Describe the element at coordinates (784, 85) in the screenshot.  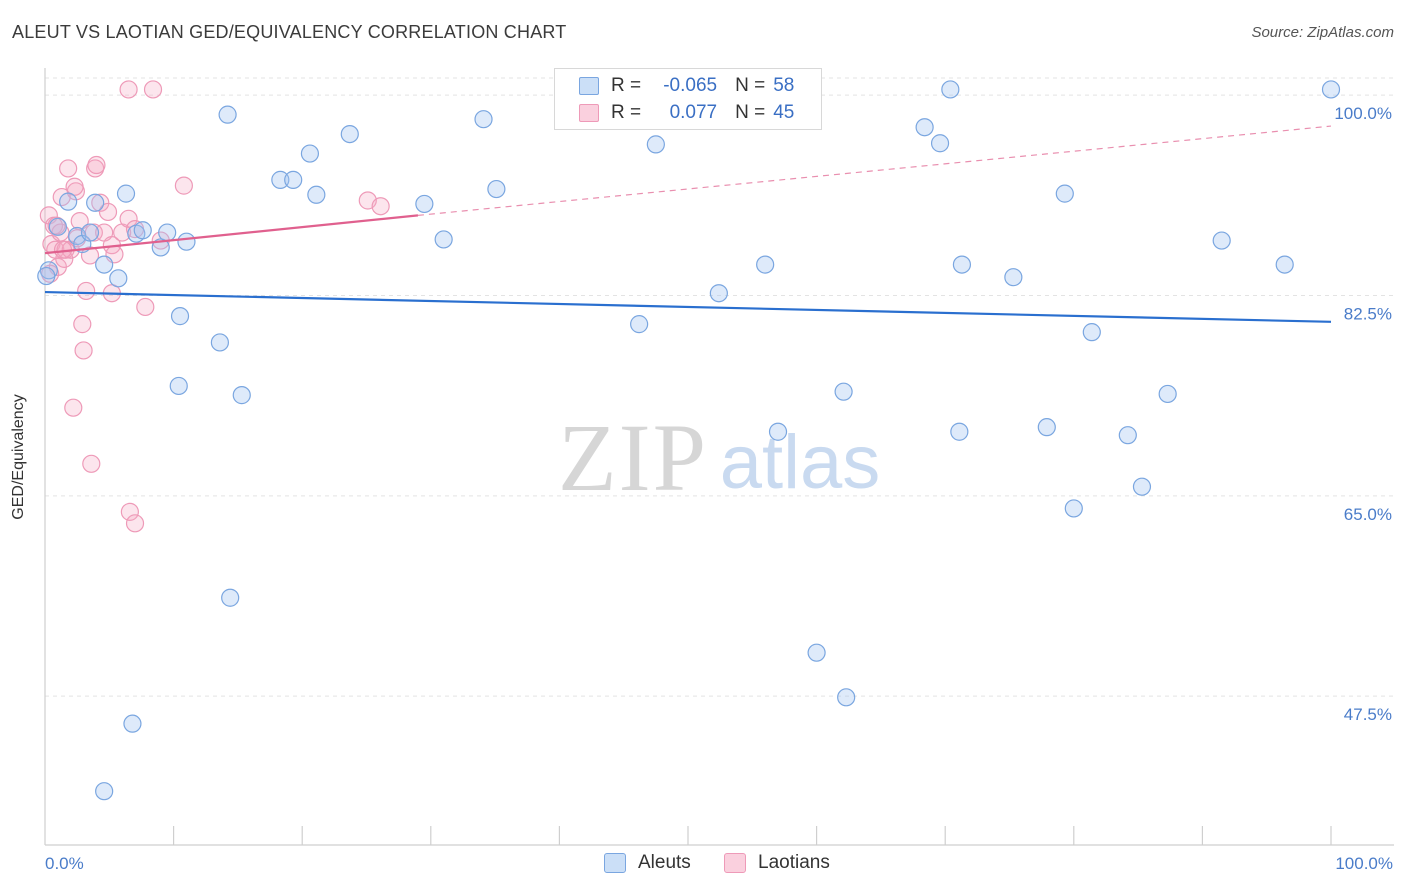
I see `n-value: 58` at that location.